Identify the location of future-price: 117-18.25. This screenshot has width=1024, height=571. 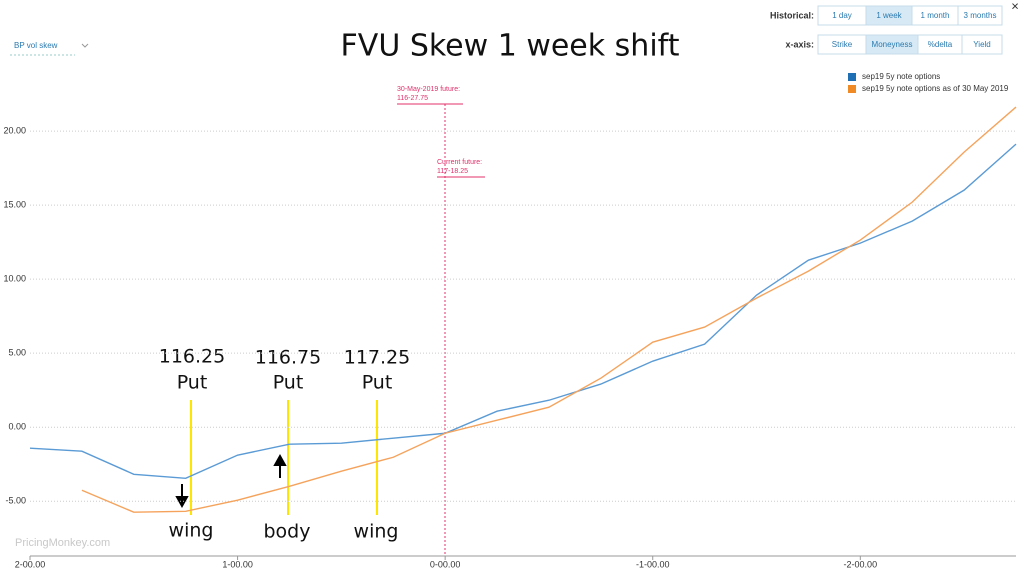
(452, 171).